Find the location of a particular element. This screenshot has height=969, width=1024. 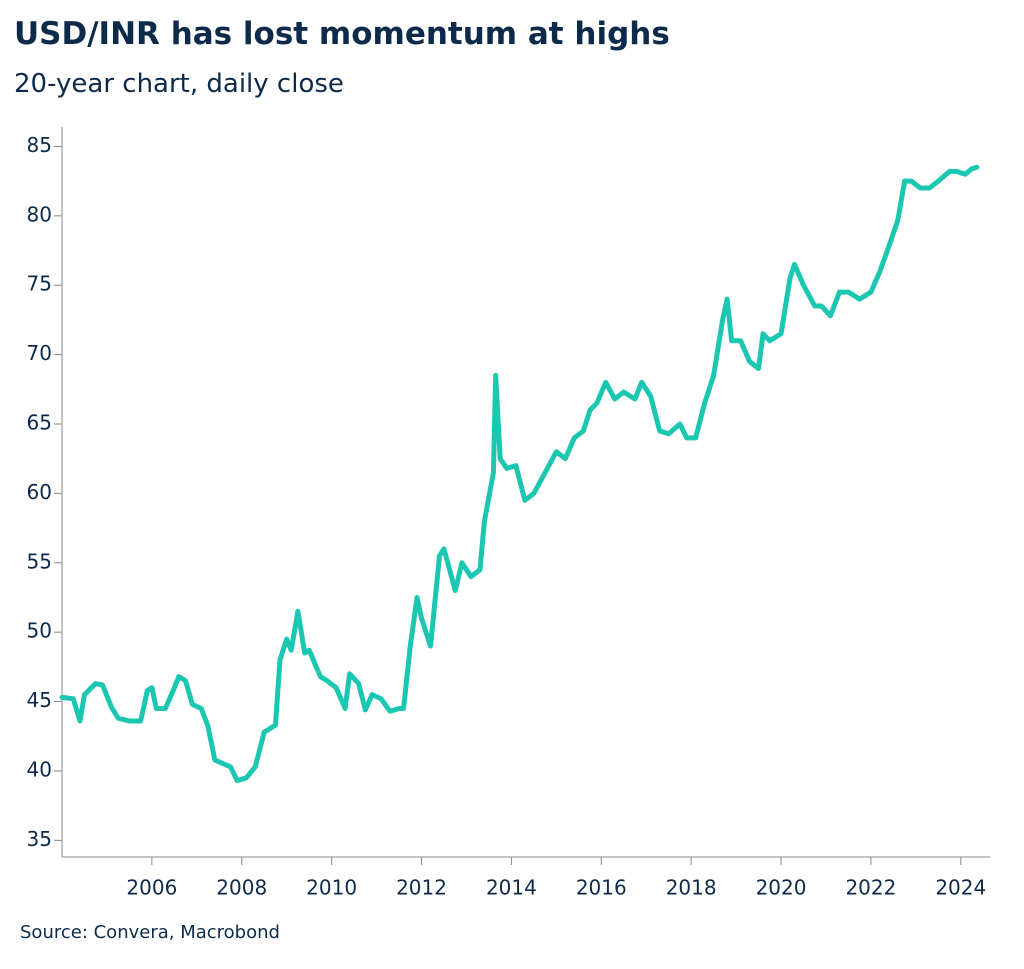

y-tick-label: 60 is located at coordinates (39, 492).